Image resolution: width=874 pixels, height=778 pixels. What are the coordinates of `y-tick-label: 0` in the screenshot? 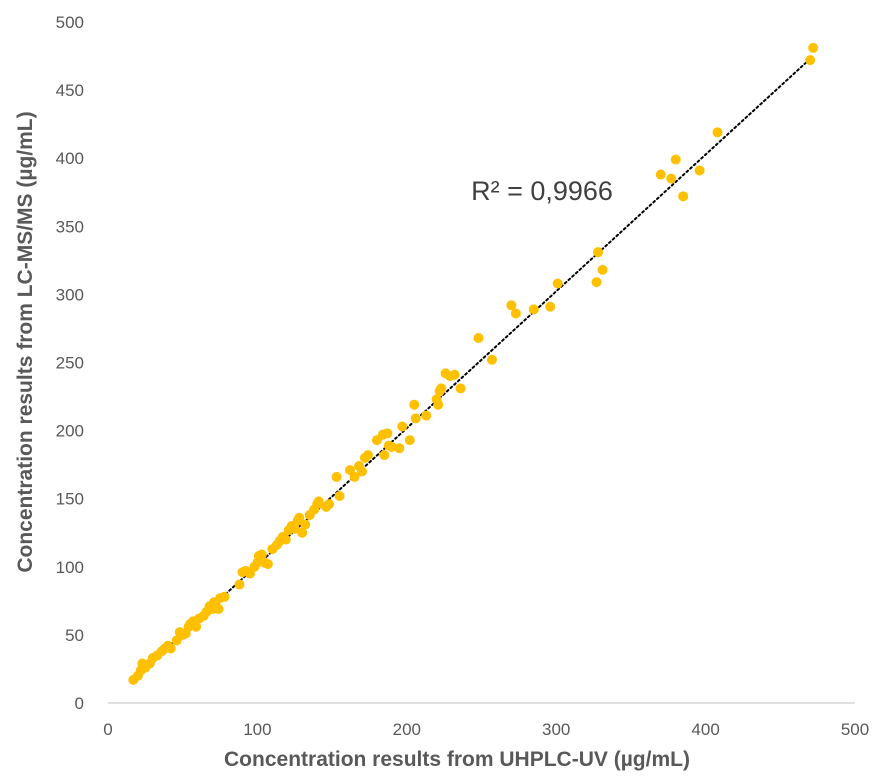 It's located at (79, 703).